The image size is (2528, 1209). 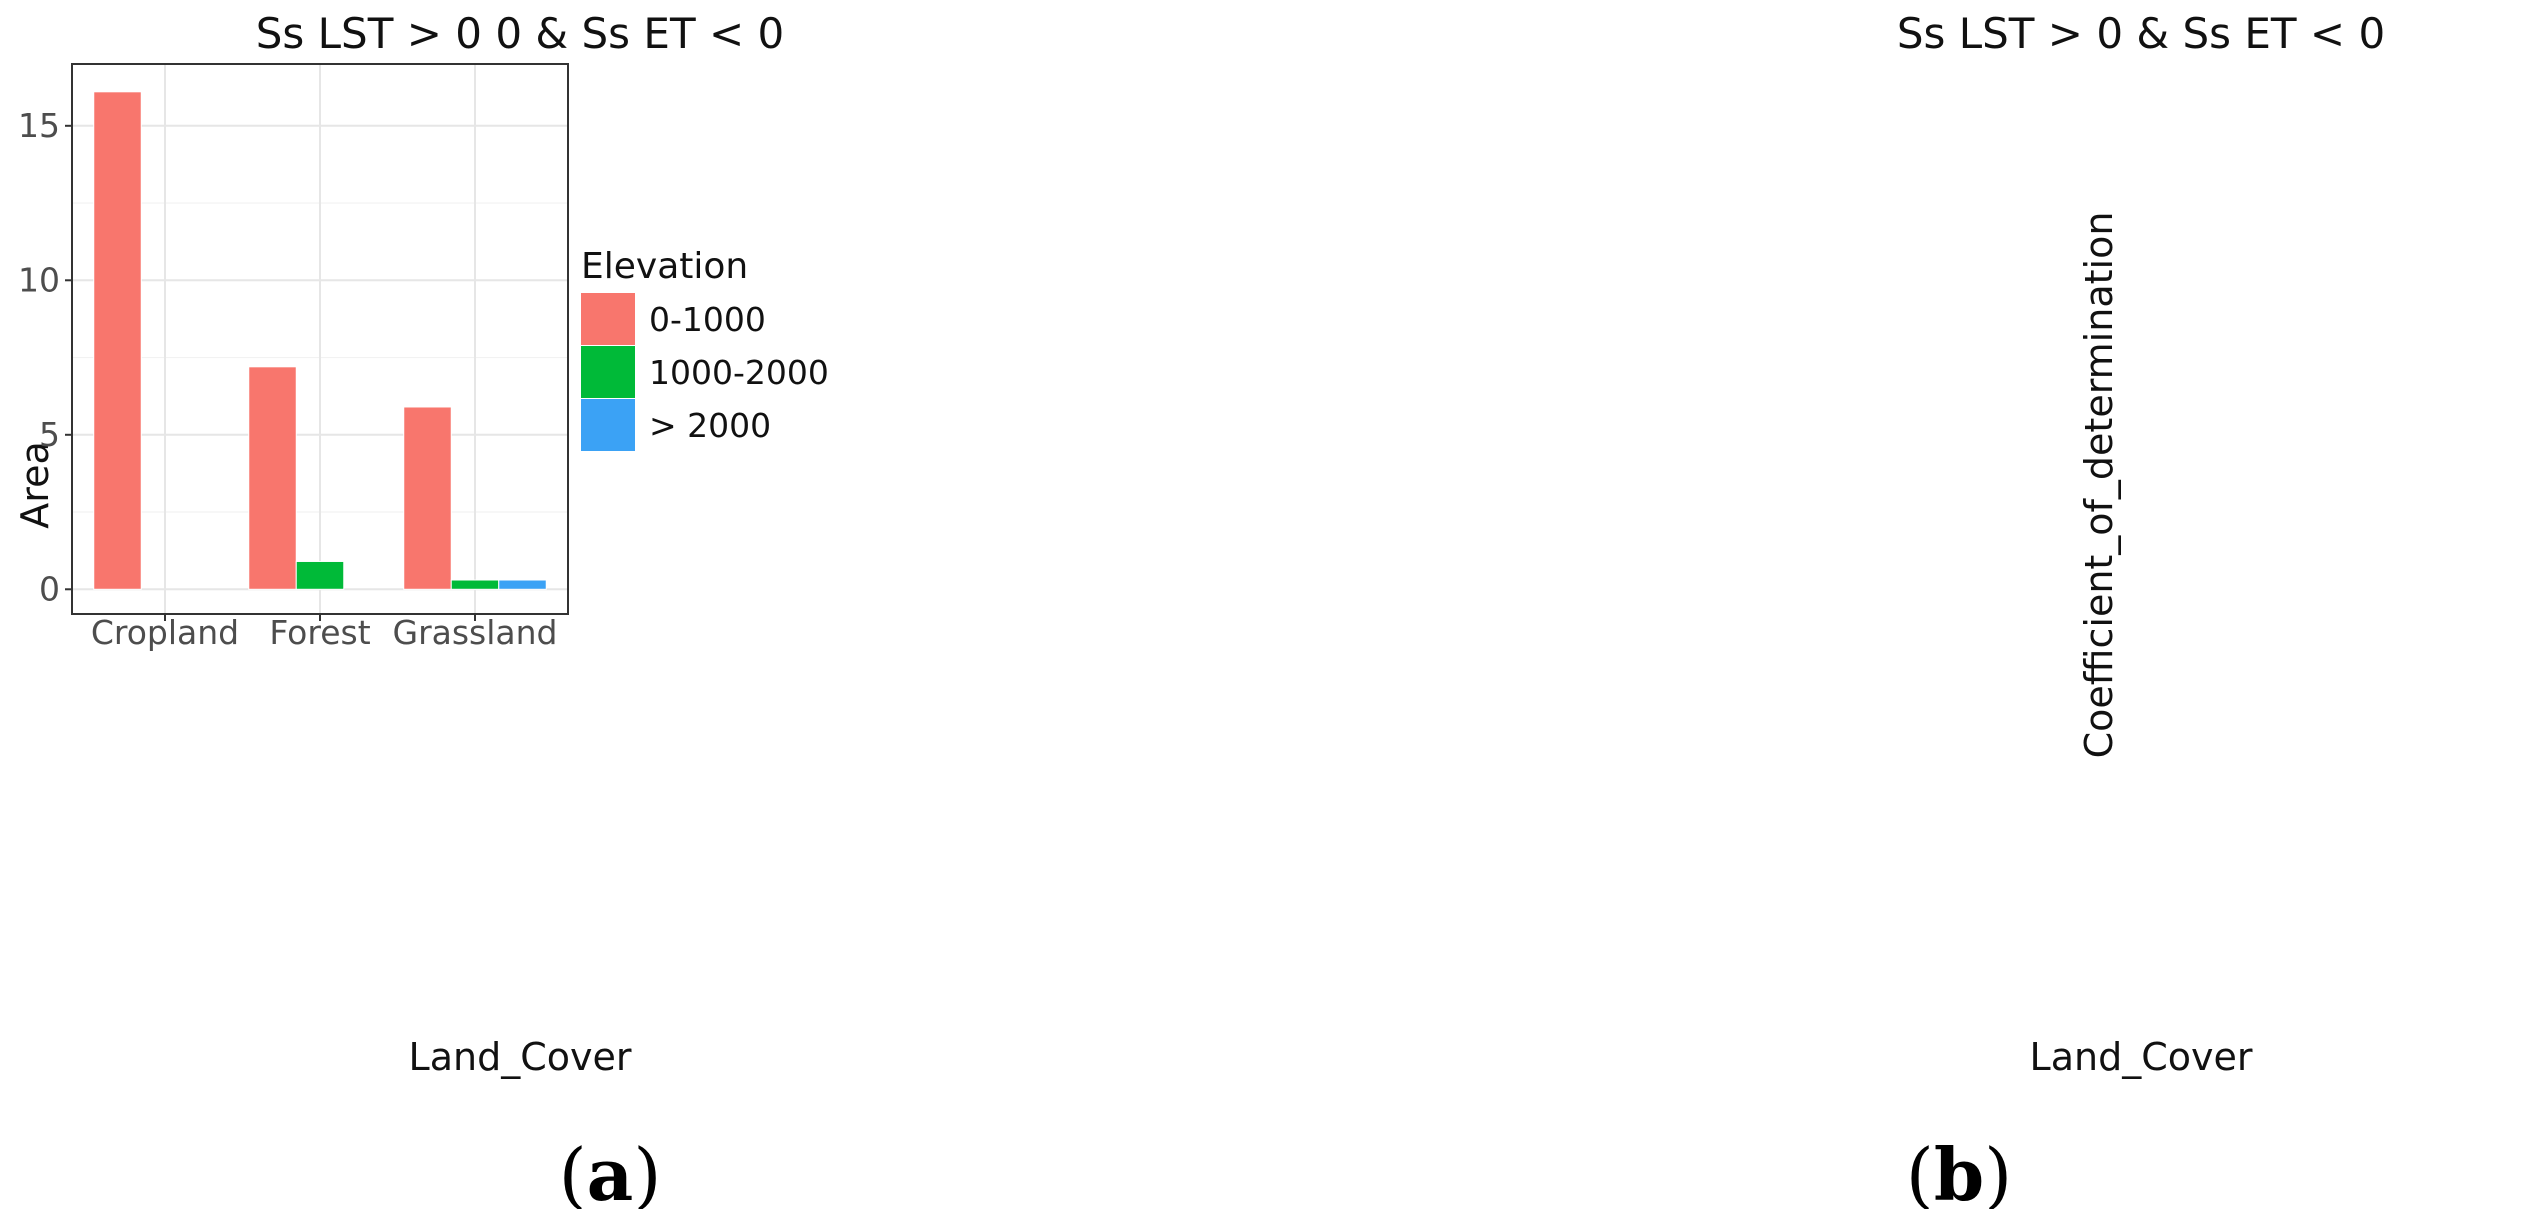 What do you see at coordinates (610, 1170) in the screenshot?
I see `chart-a-caption: (a)` at bounding box center [610, 1170].